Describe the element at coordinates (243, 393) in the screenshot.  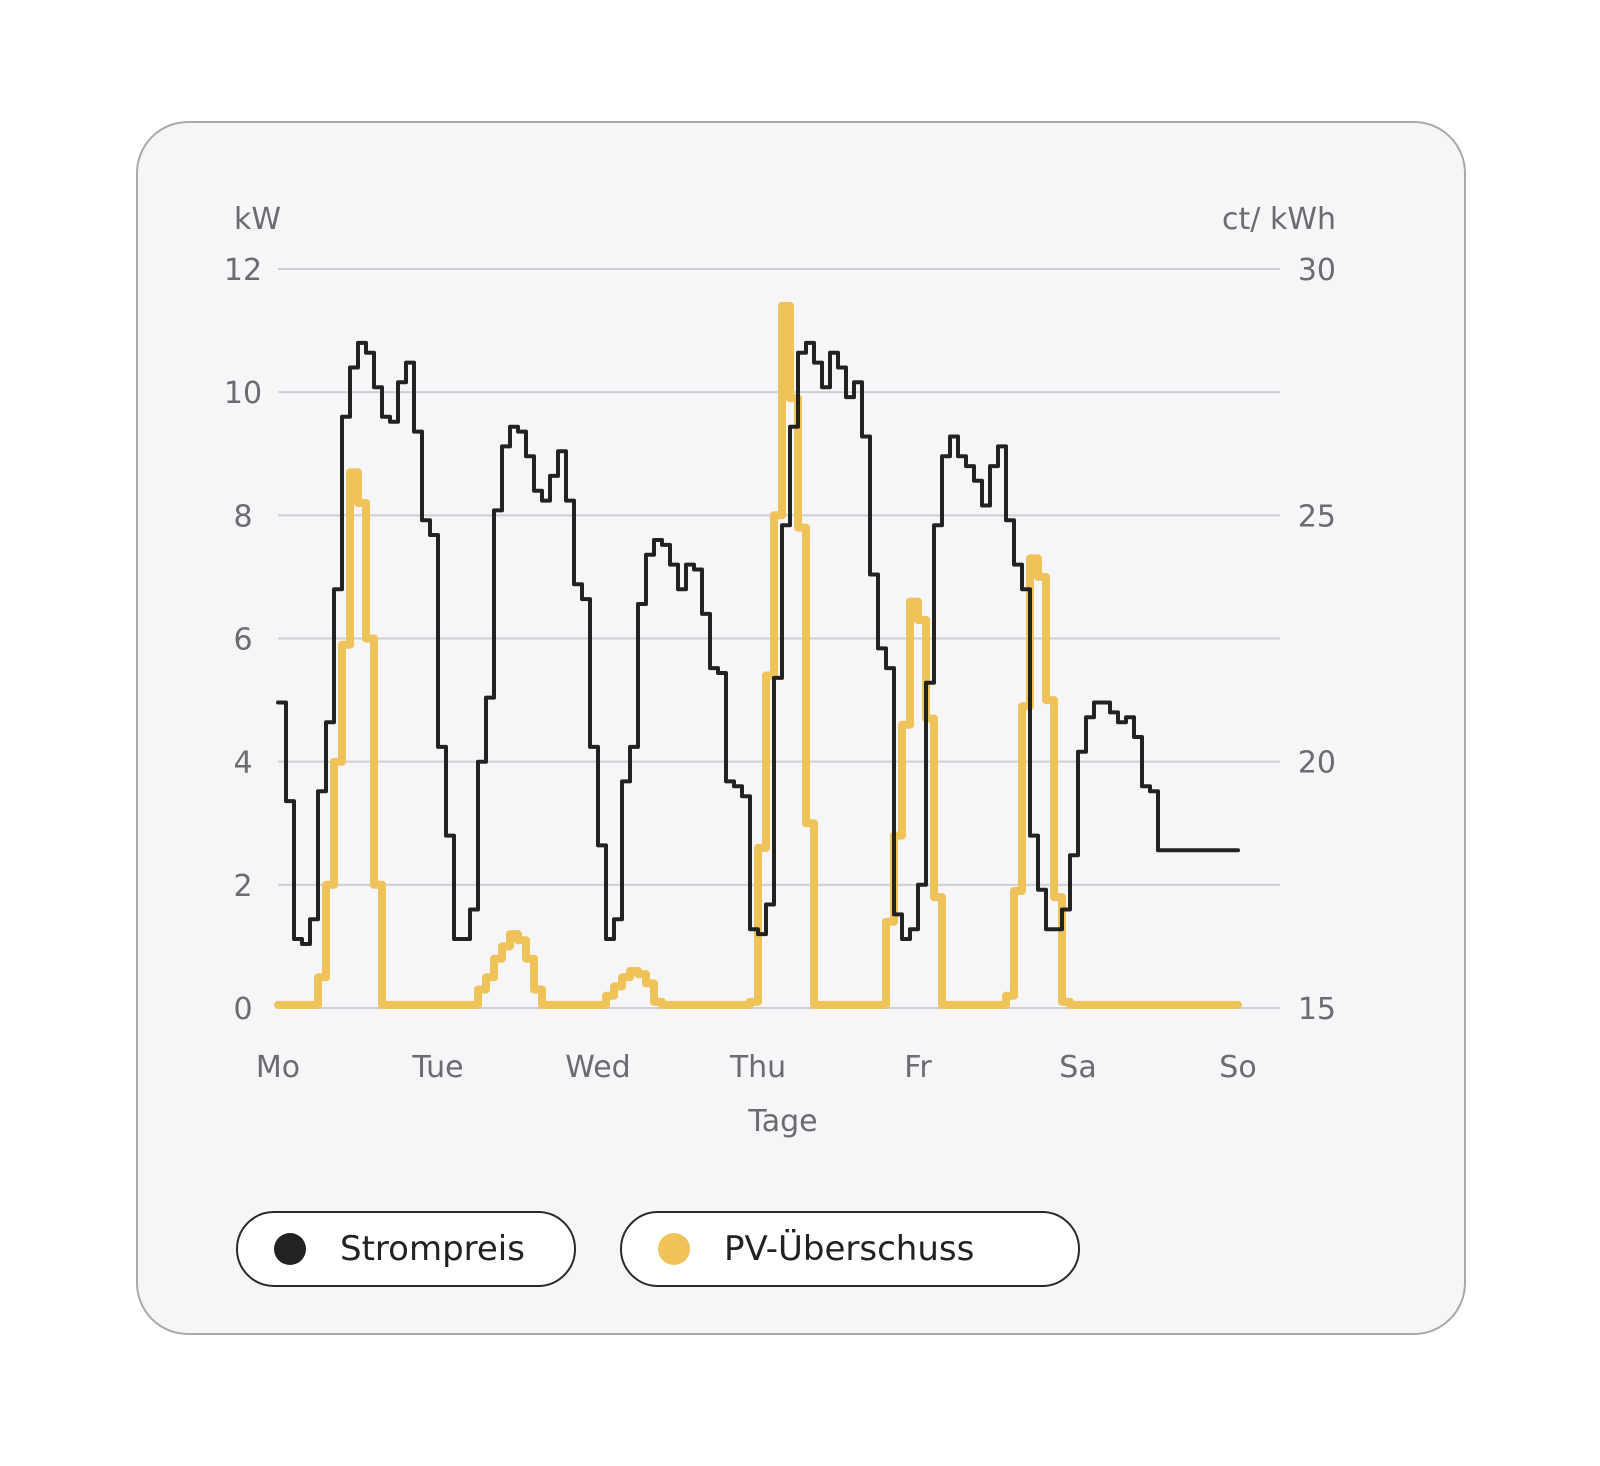
I see `y-left-tick-label: 10` at that location.